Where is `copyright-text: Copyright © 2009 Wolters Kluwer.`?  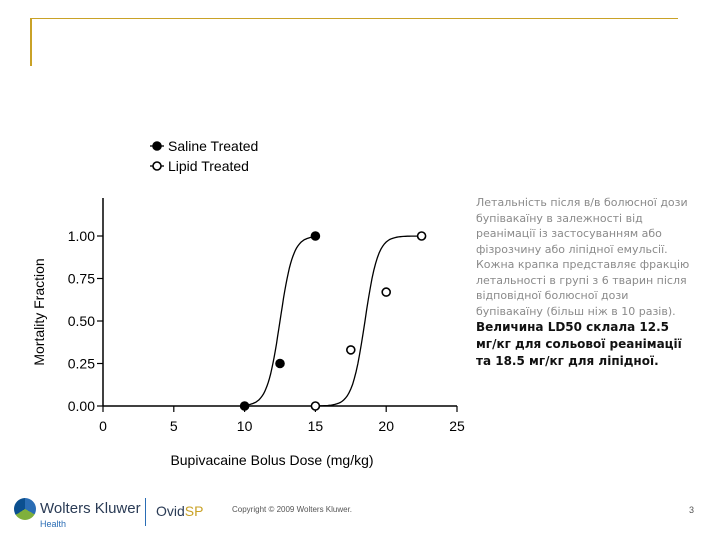
copyright-text: Copyright © 2009 Wolters Kluwer. is located at coordinates (292, 509).